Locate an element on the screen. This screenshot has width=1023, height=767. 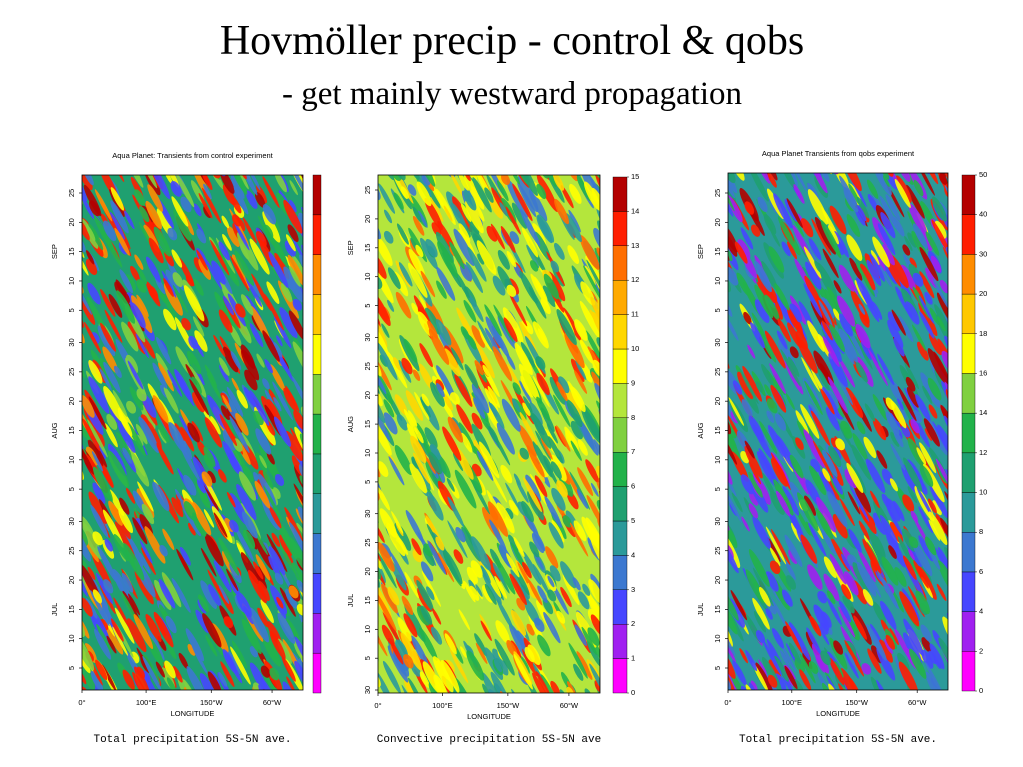
month-label: AUG is located at coordinates (350, 424).